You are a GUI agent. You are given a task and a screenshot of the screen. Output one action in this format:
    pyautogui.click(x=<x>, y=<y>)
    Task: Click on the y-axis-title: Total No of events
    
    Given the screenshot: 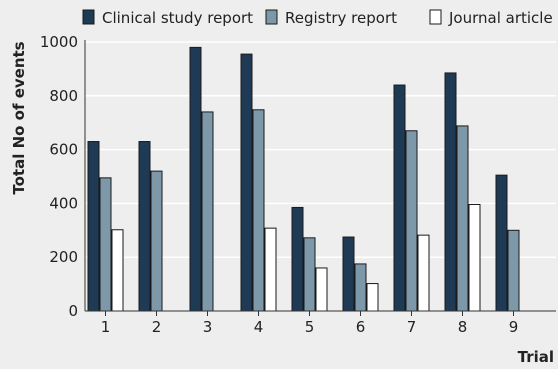 What is the action you would take?
    pyautogui.click(x=19, y=117)
    